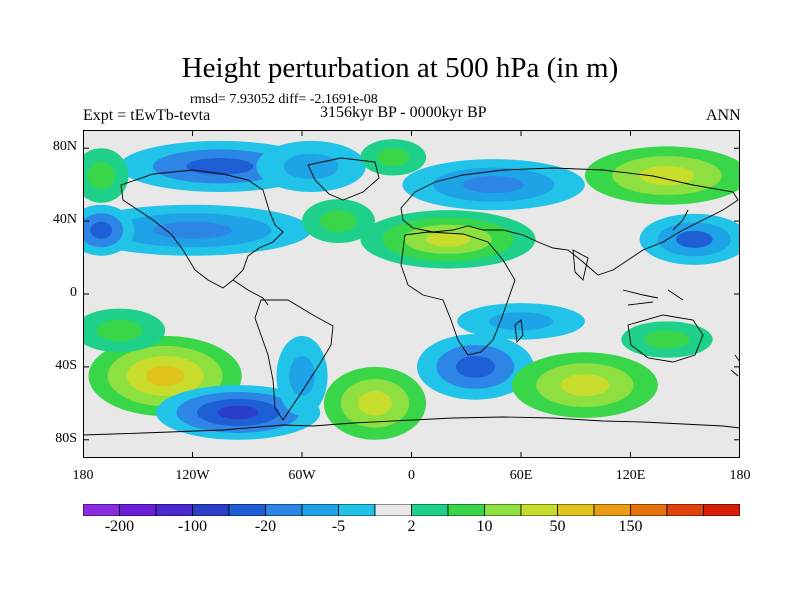  What do you see at coordinates (192, 475) in the screenshot?
I see `x-tick-label: 120W` at bounding box center [192, 475].